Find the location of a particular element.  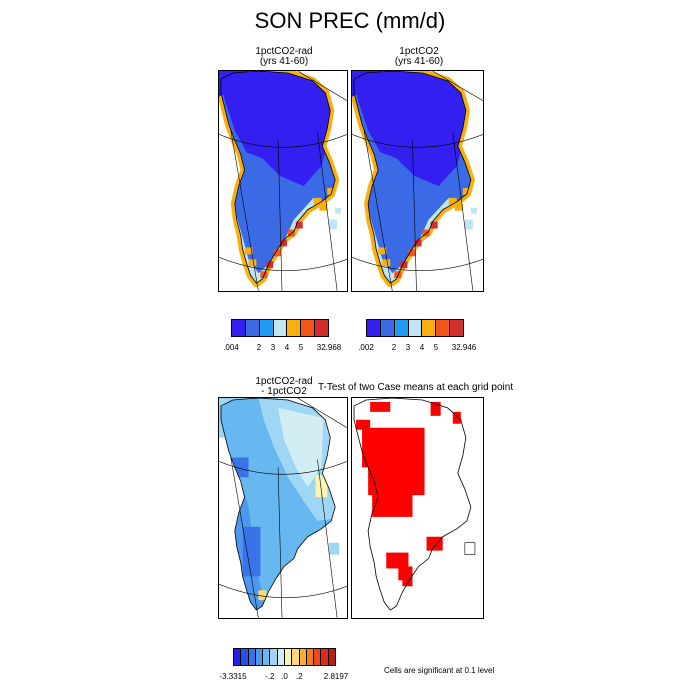

panel1-map is located at coordinates (283, 181).